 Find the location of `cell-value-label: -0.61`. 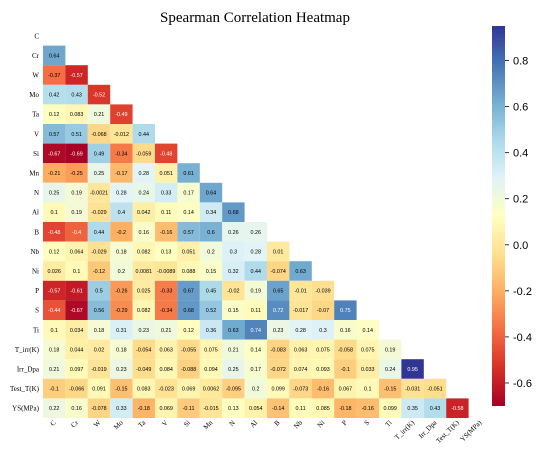

cell-value-label: -0.61 is located at coordinates (76, 292).